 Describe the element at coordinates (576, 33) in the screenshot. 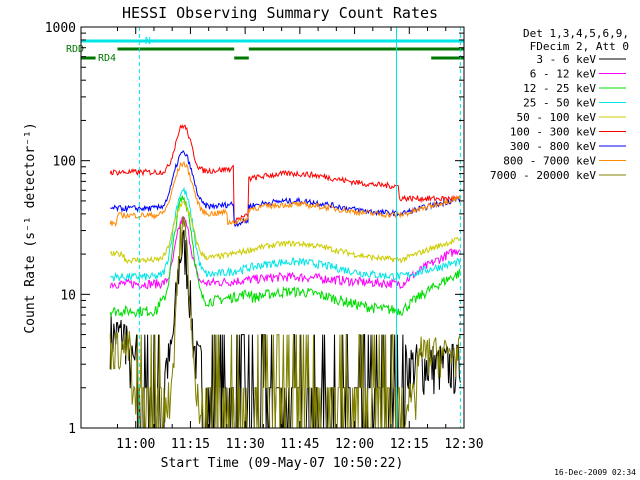

I see `legend-header: Det 1,3,4,5,6,9,` at that location.